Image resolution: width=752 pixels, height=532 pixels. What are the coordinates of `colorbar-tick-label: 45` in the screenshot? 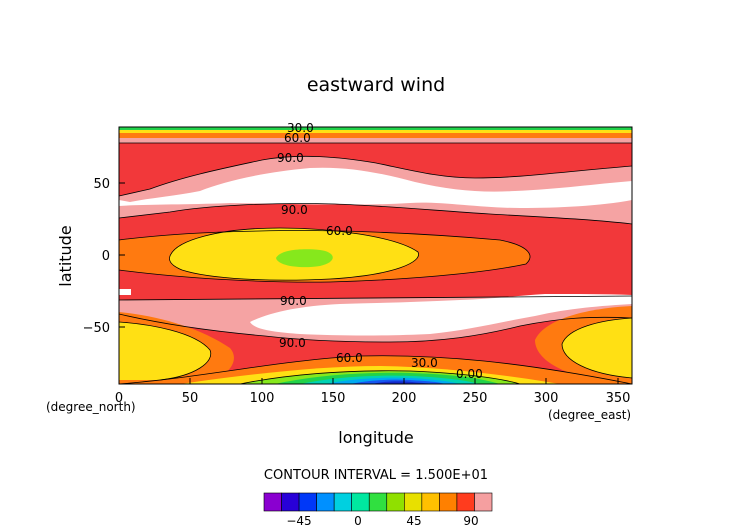 It's located at (413, 521).